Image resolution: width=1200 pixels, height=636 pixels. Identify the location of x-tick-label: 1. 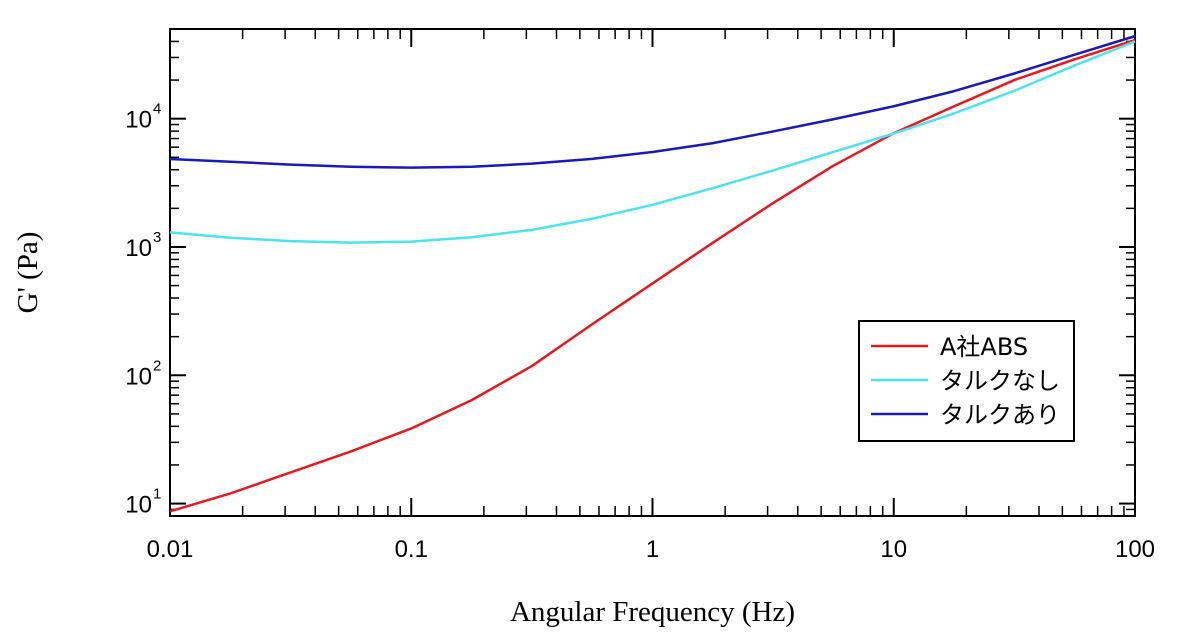
(652, 549).